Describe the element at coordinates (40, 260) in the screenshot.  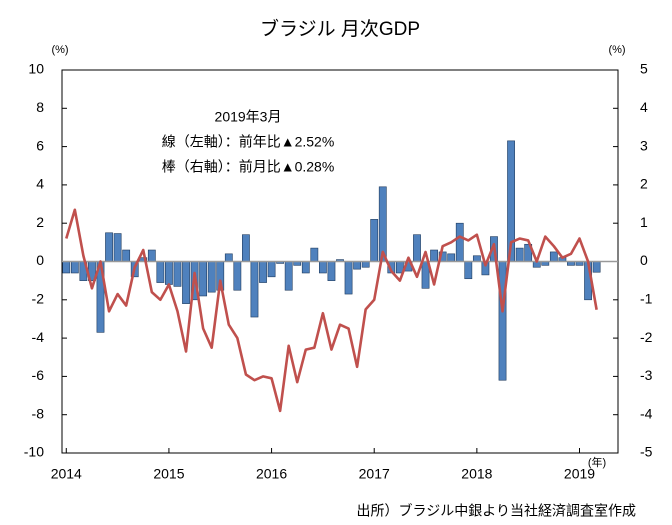
I see `y-tick-label: 0` at that location.